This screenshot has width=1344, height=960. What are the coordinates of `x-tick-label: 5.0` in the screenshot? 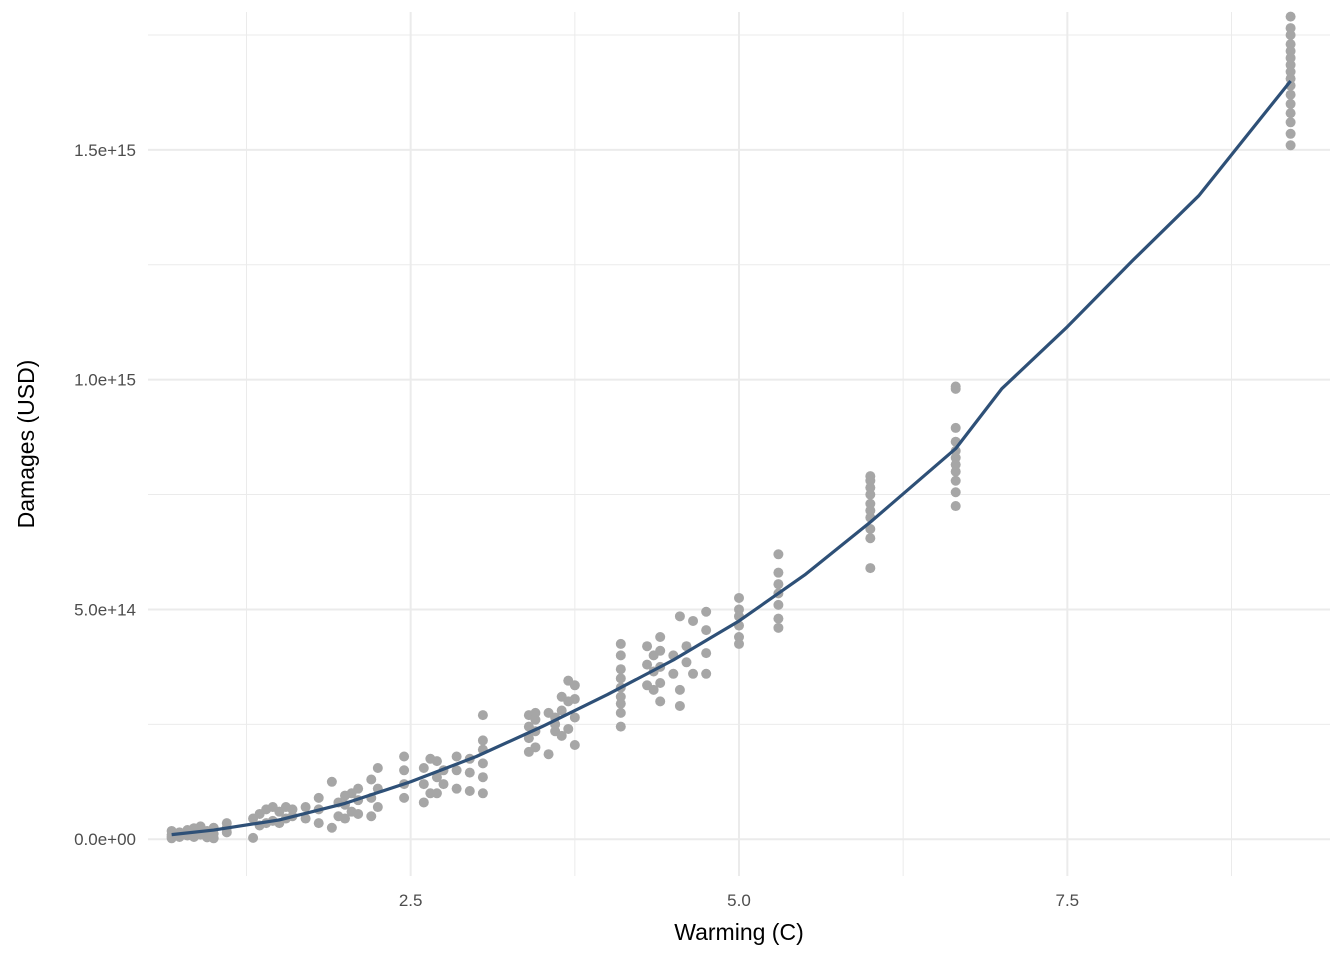 It's located at (739, 900).